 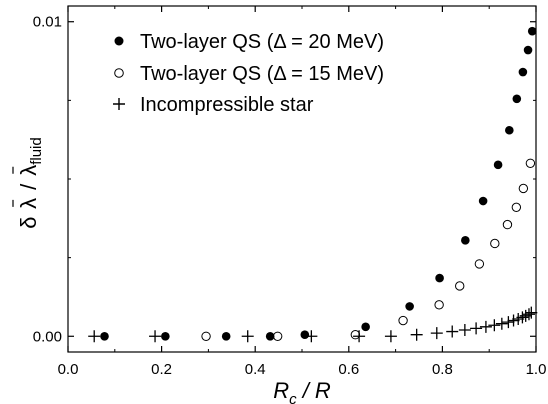 What do you see at coordinates (68, 369) in the screenshot?
I see `x-tick-label: 0.0` at bounding box center [68, 369].